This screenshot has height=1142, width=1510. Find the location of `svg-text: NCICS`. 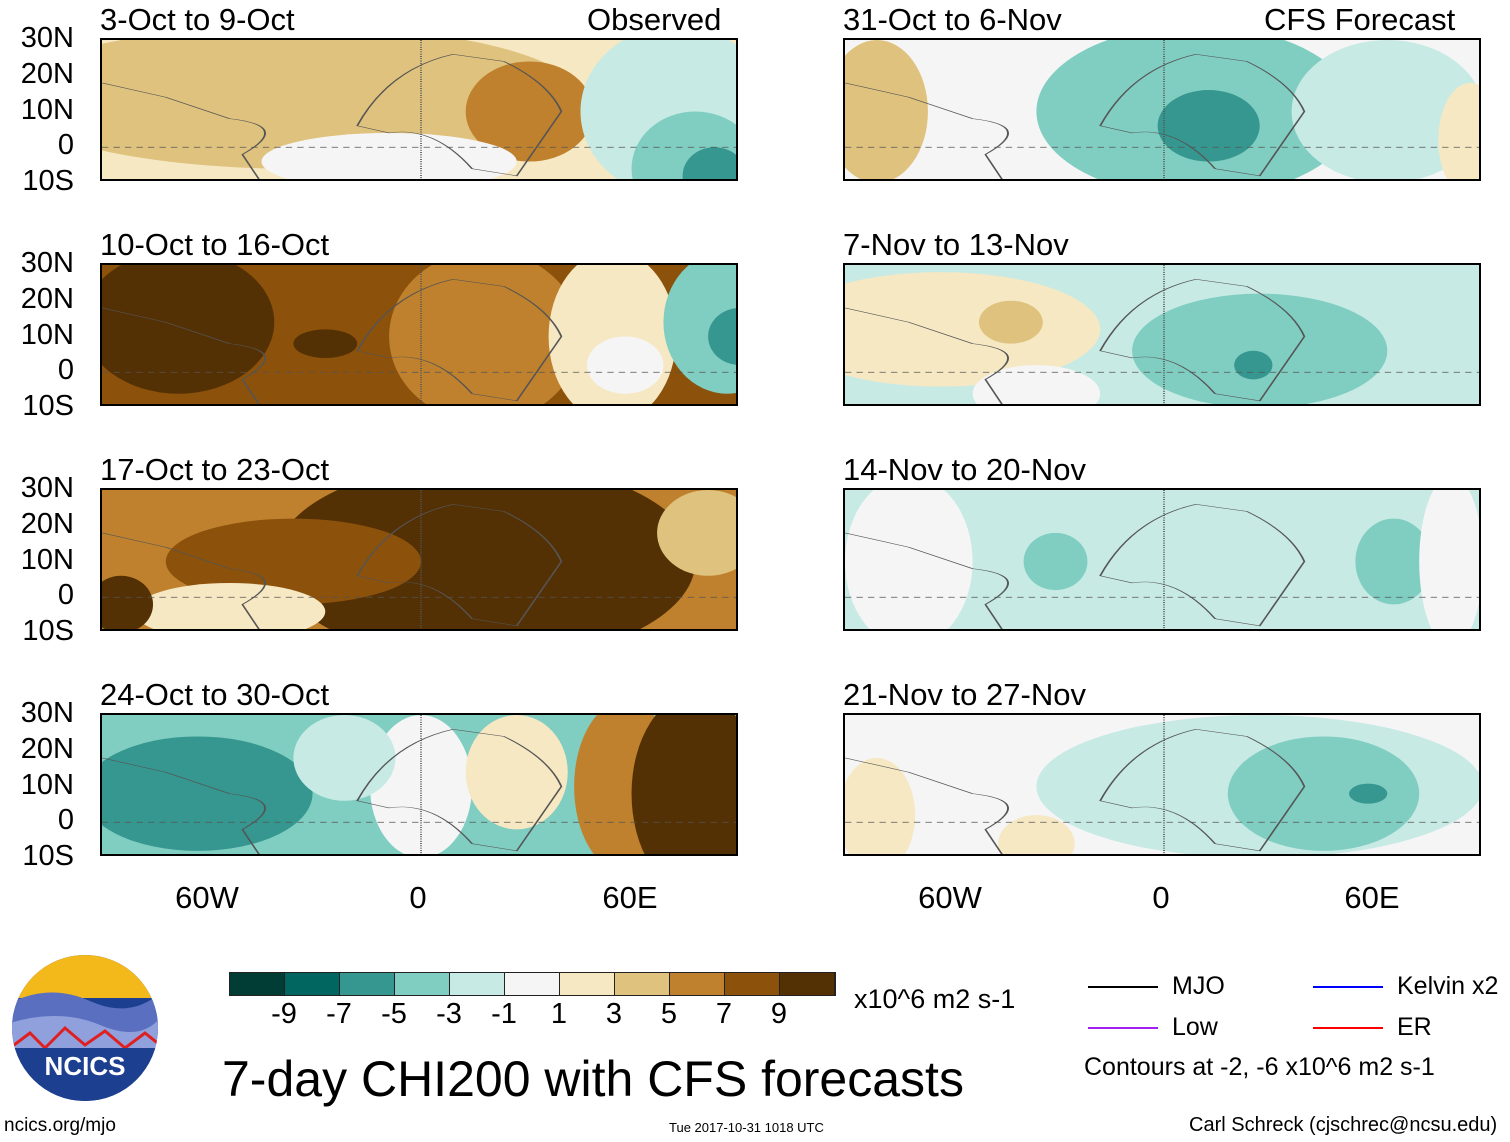

svg-text: NCICS is located at coordinates (85, 1066).